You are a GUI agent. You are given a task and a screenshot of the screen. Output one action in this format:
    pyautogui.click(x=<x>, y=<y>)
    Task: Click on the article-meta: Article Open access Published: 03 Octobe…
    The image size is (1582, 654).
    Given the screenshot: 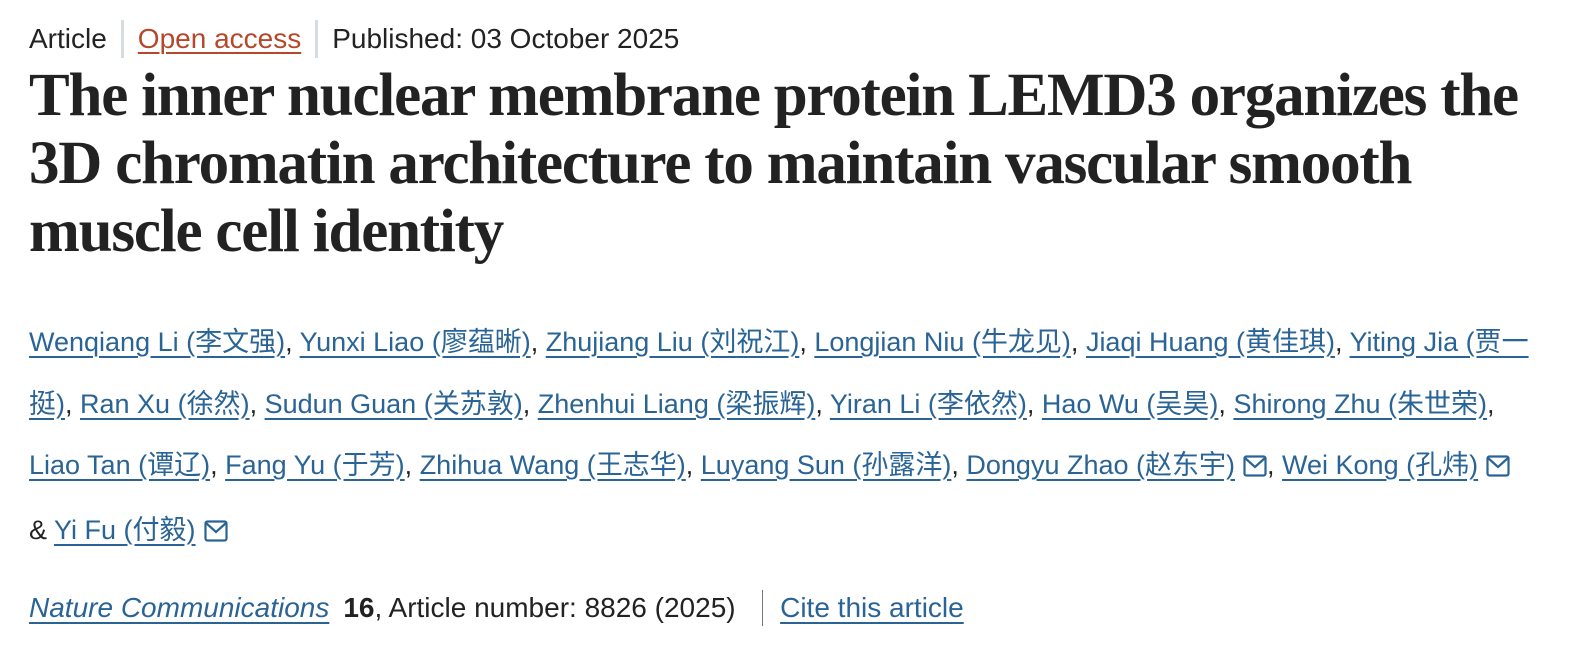 What is the action you would take?
    pyautogui.click(x=354, y=39)
    